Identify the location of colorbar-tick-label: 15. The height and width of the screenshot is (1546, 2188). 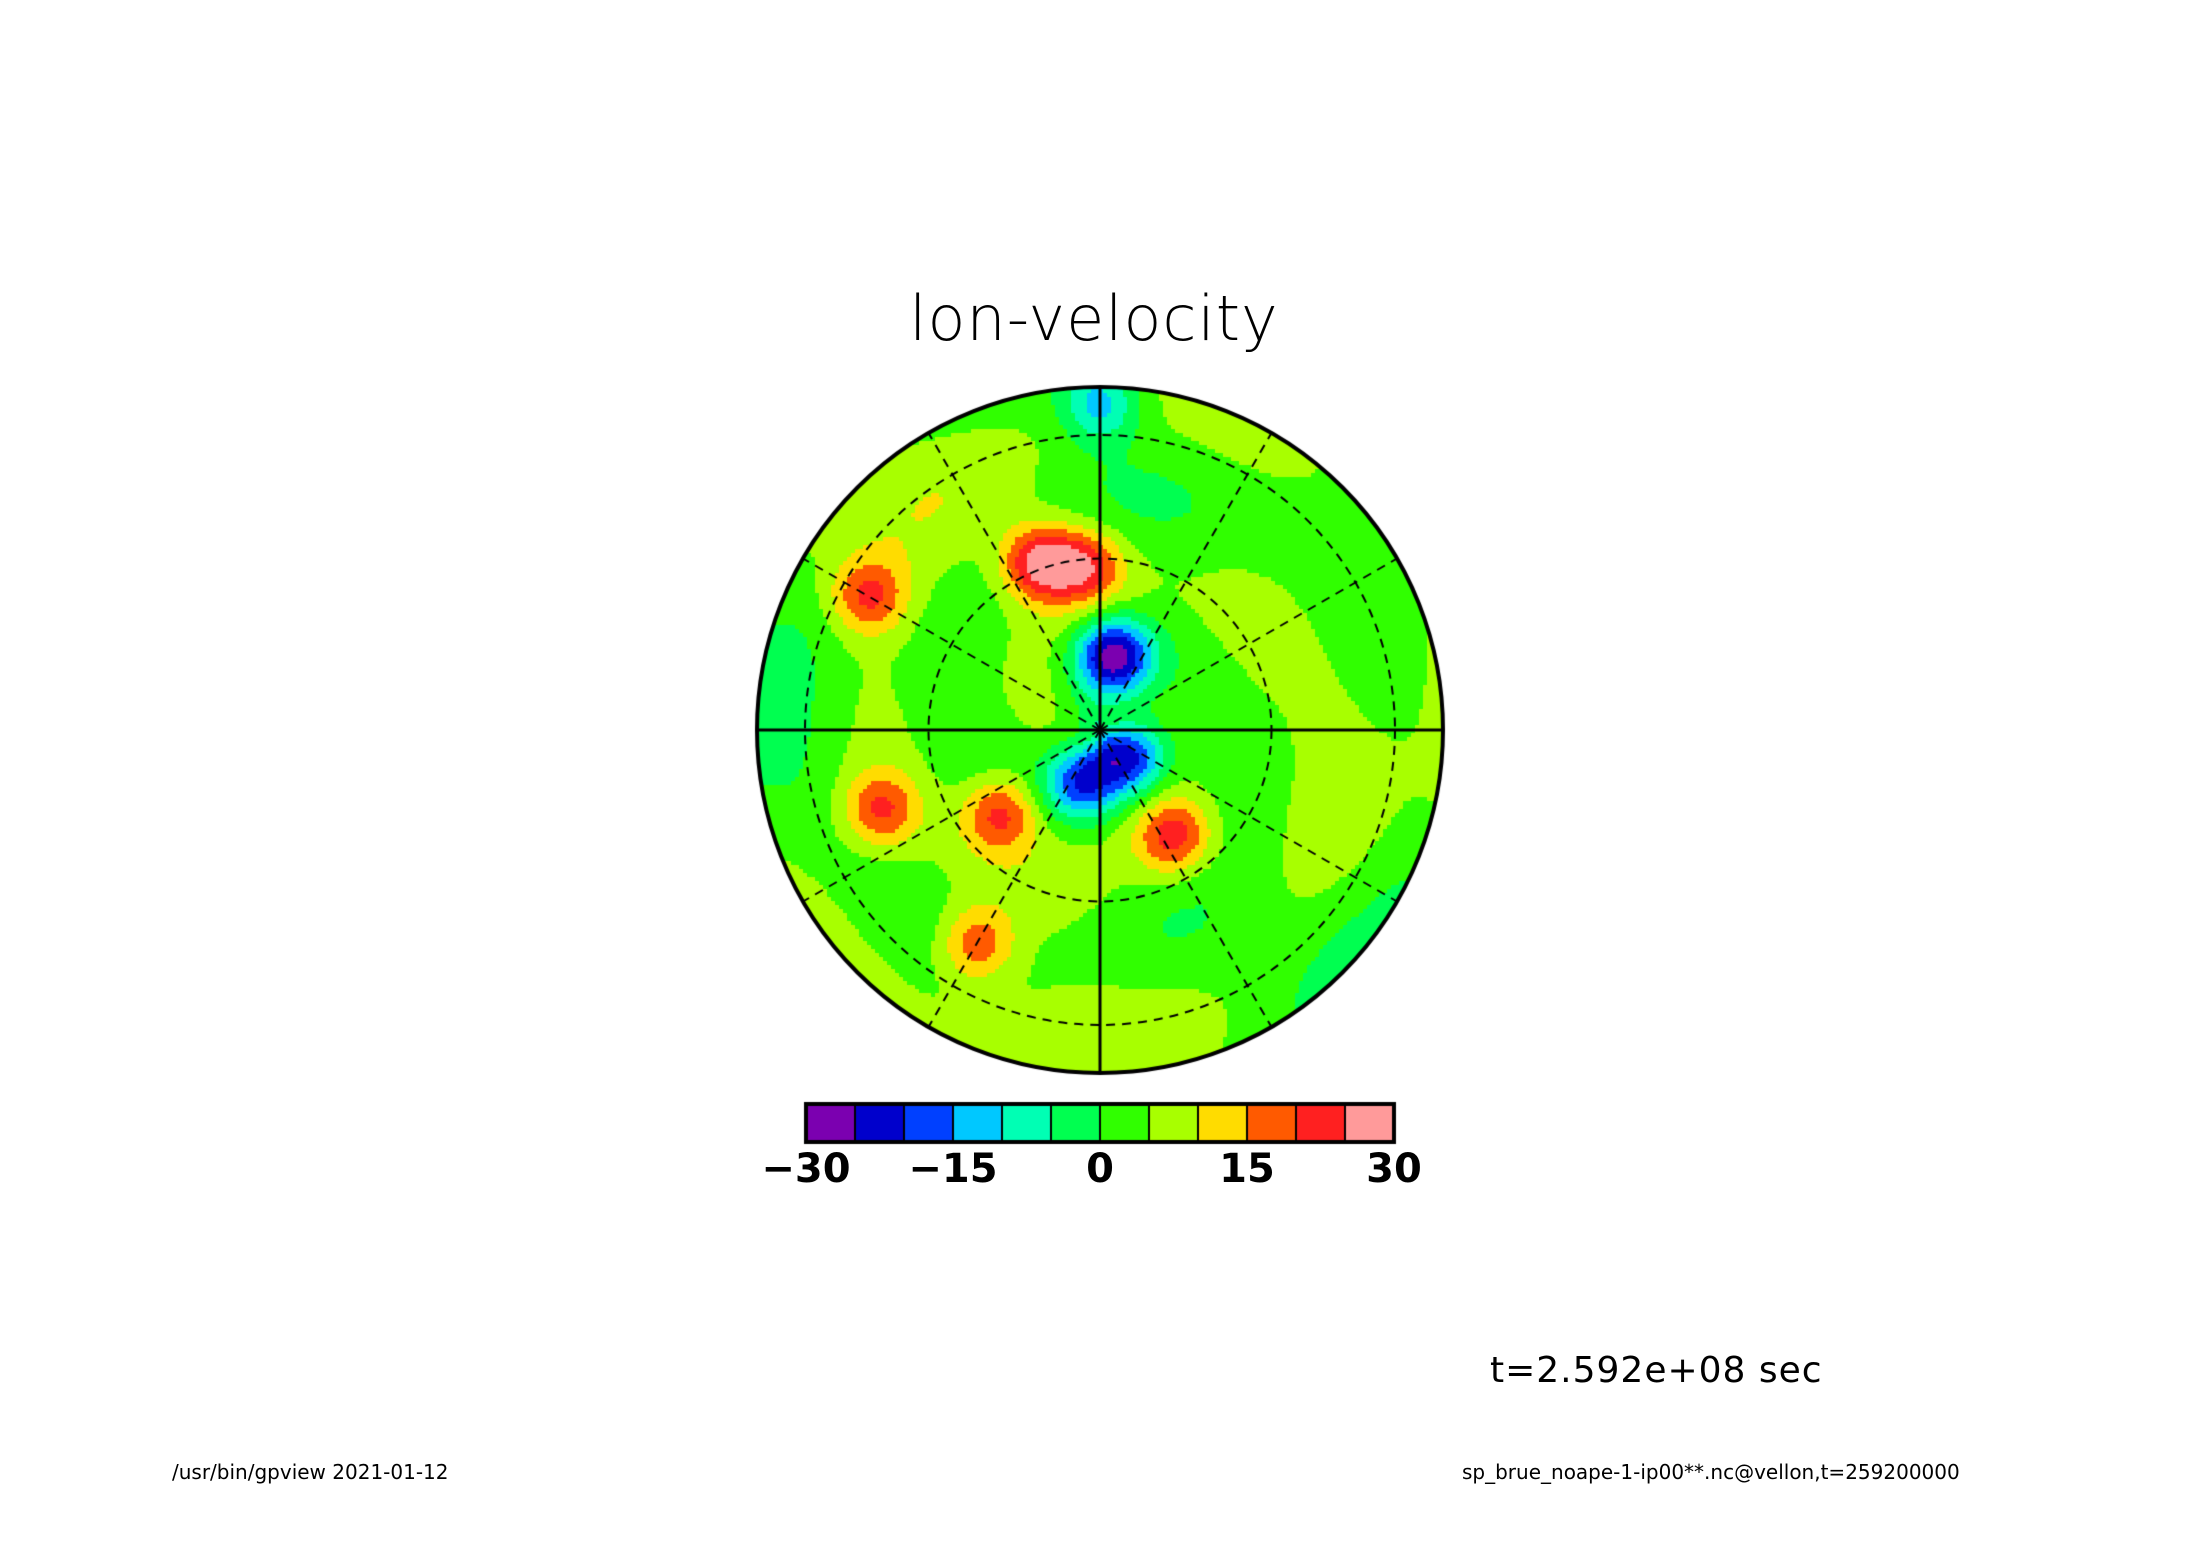
(1247, 1169).